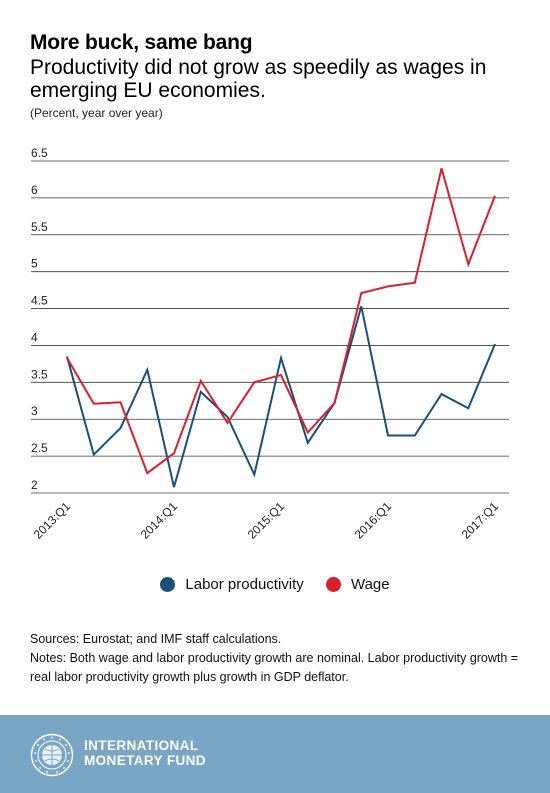  I want to click on y-tick-label: 5, so click(34, 264).